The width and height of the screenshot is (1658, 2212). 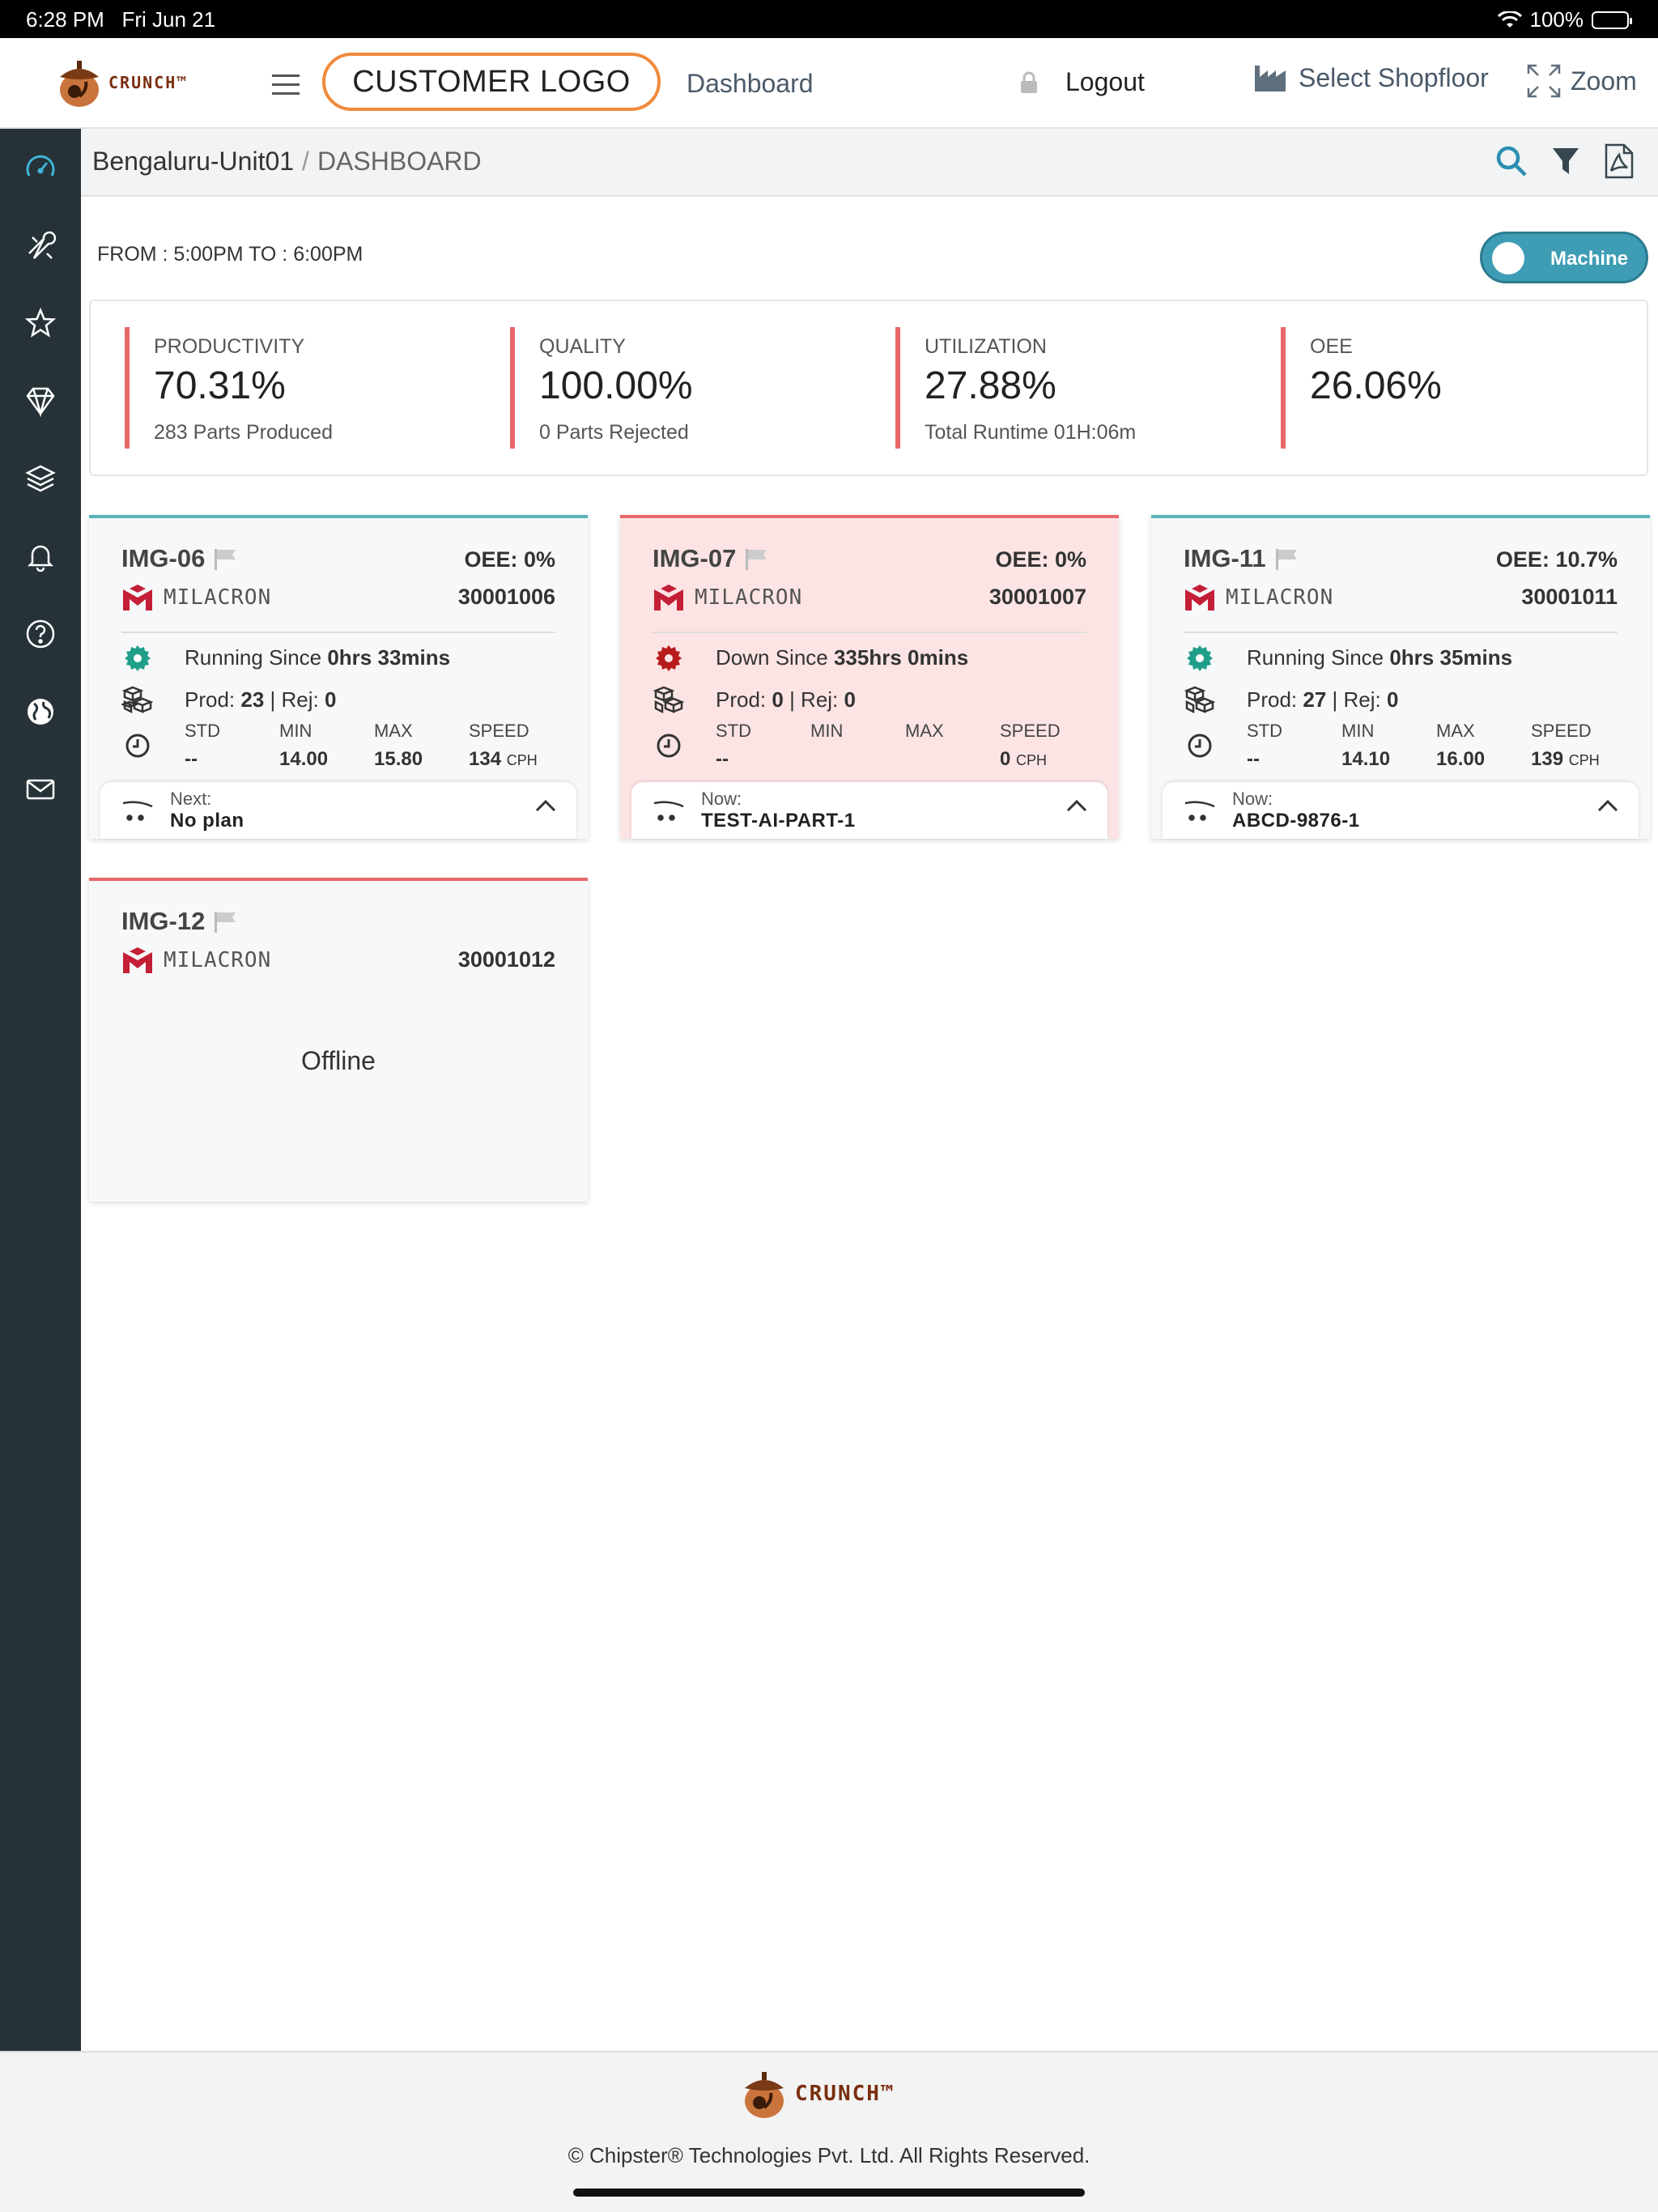 I want to click on sidebar, so click(x=40, y=1090).